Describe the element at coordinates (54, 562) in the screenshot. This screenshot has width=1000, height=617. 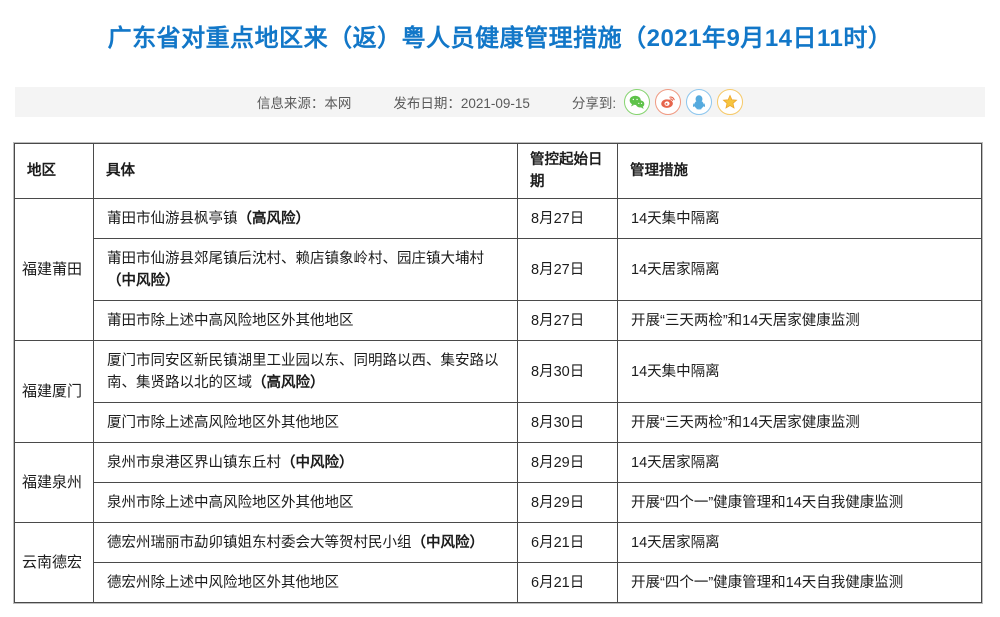
I see `region-cell: 云南德宏` at that location.